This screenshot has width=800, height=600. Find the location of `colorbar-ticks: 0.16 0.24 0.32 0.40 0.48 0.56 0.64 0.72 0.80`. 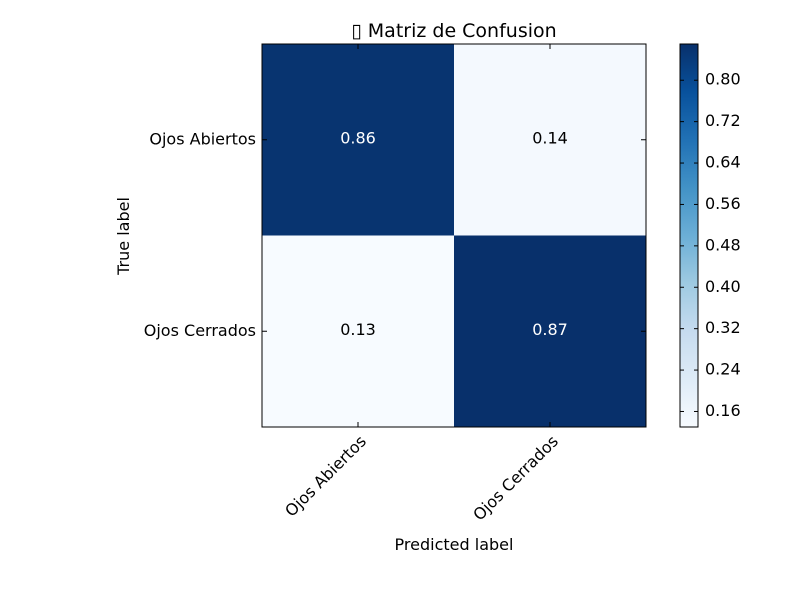

colorbar-ticks: 0.16 0.24 0.32 0.40 0.48 0.56 0.64 0.72 0.80 is located at coordinates (710, 245).